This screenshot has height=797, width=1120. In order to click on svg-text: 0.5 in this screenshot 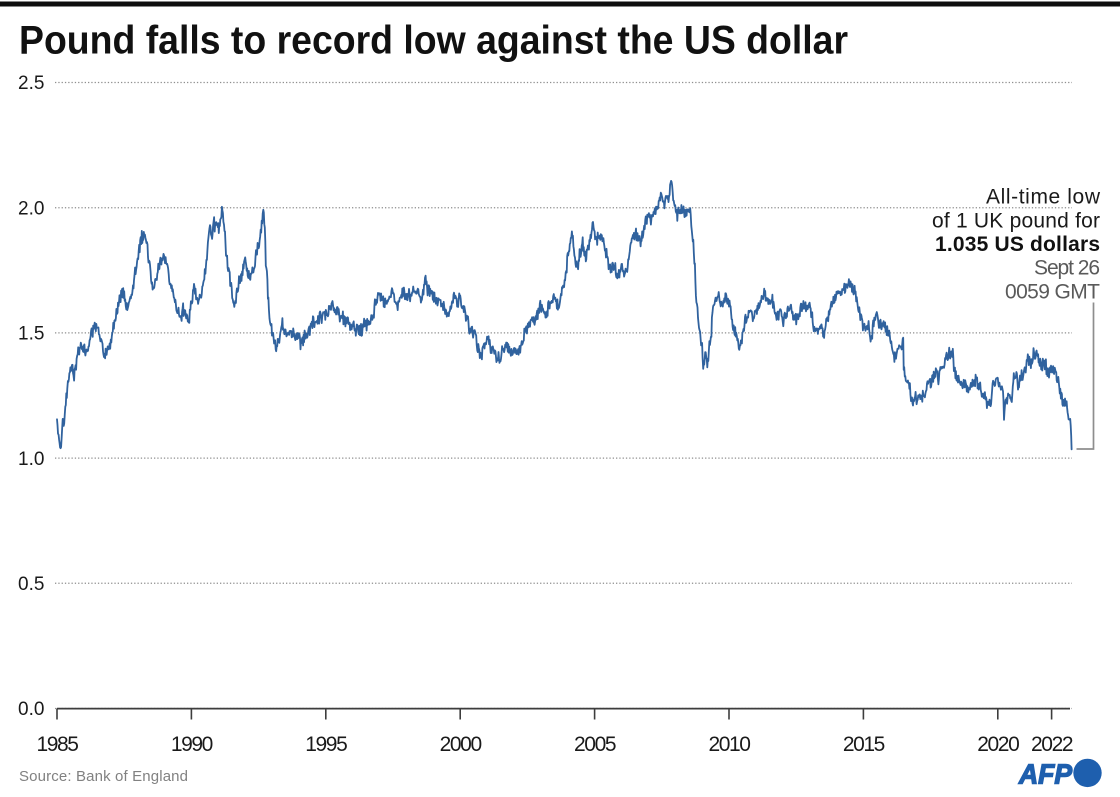, I will do `click(31, 584)`.